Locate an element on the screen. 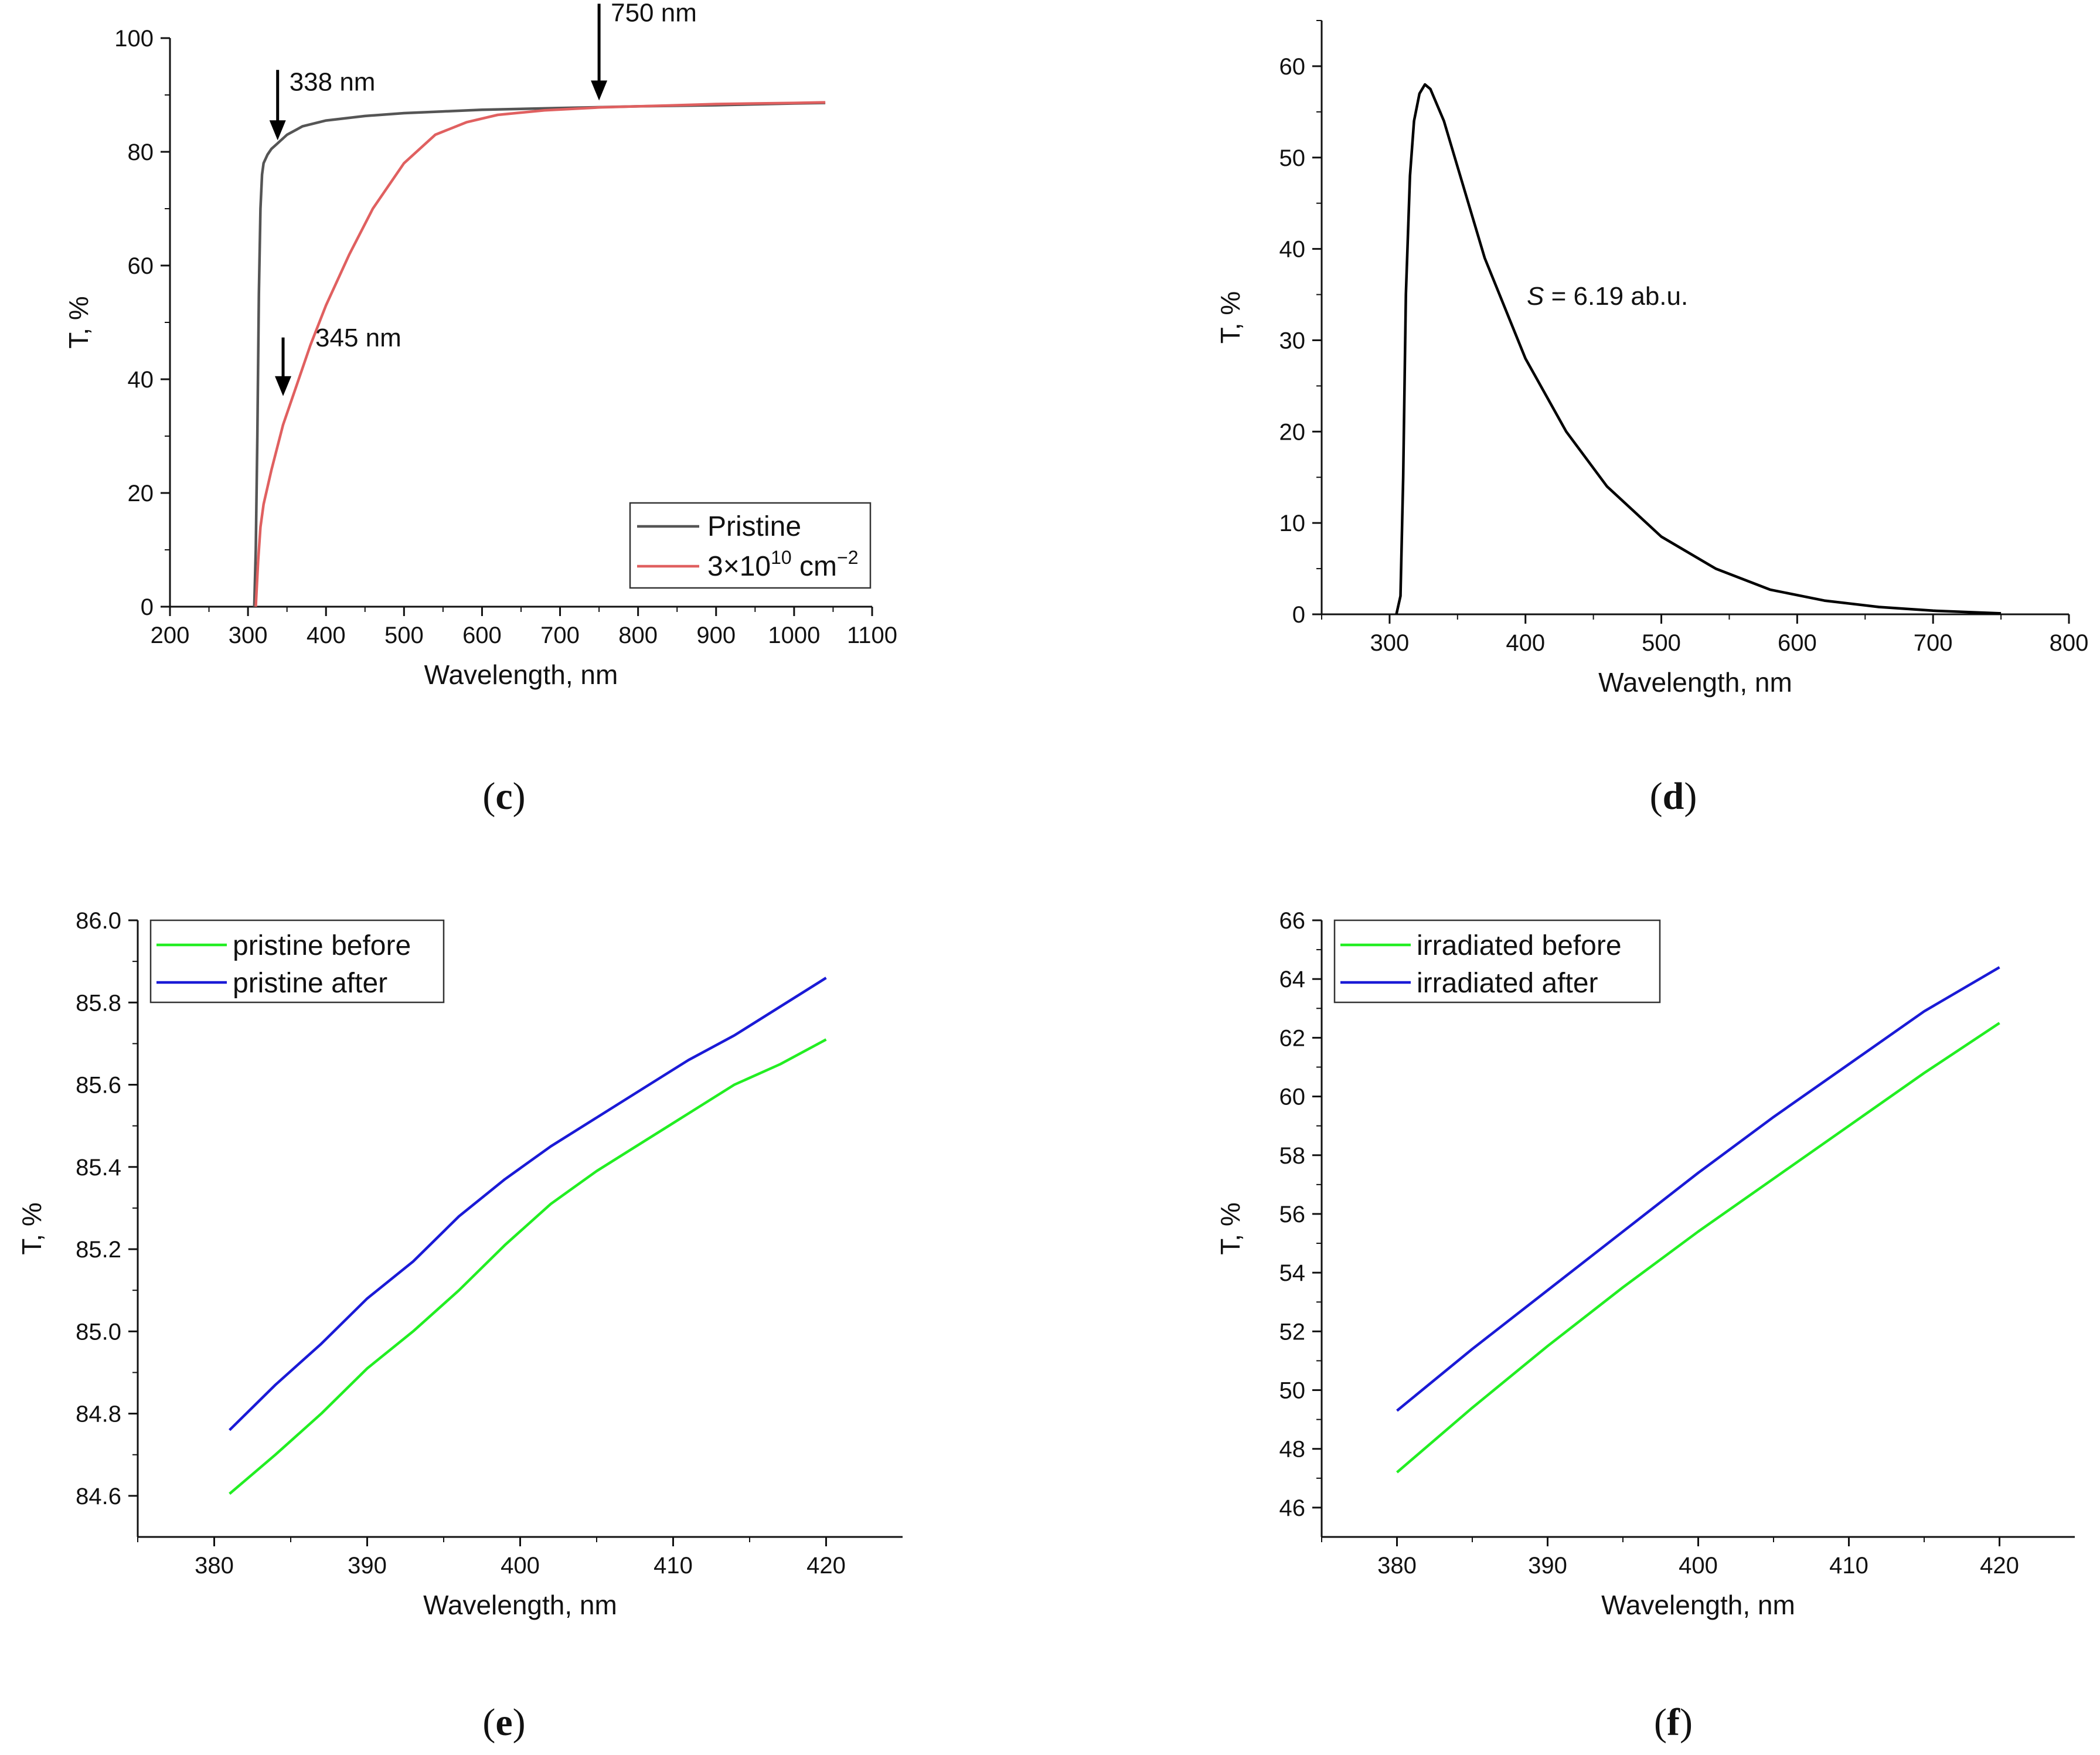  y-tick-label: 52 is located at coordinates (1292, 1332).